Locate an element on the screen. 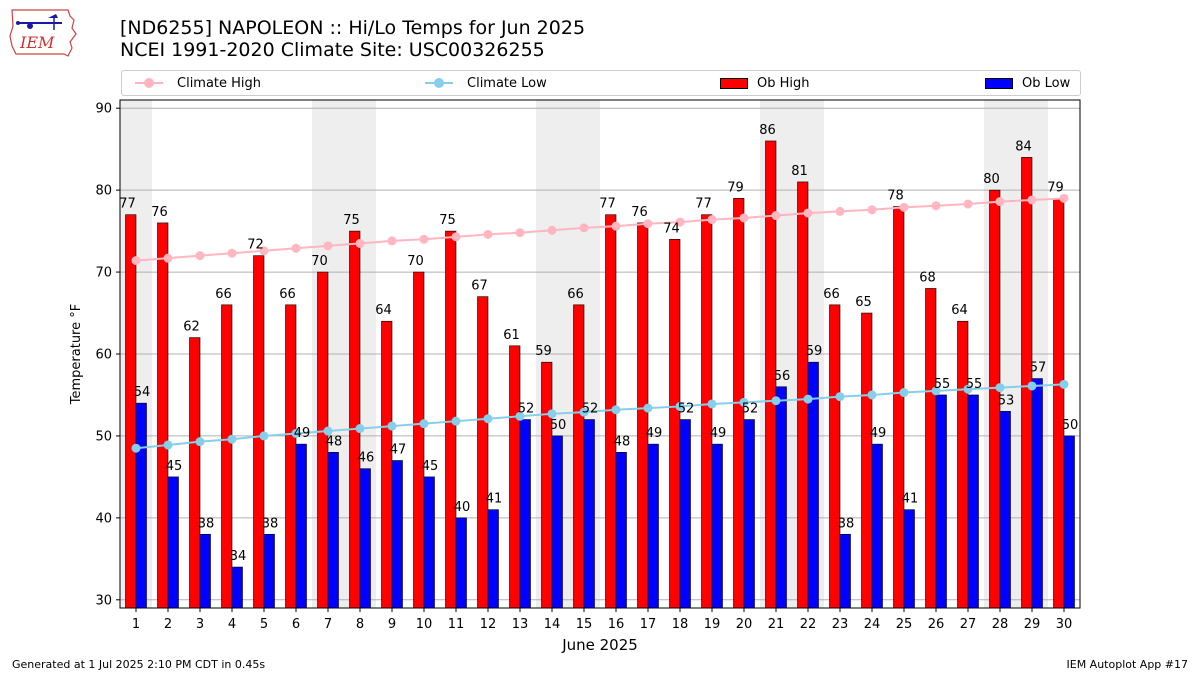 The width and height of the screenshot is (1200, 675). ob-high-label: 76 is located at coordinates (159, 212).